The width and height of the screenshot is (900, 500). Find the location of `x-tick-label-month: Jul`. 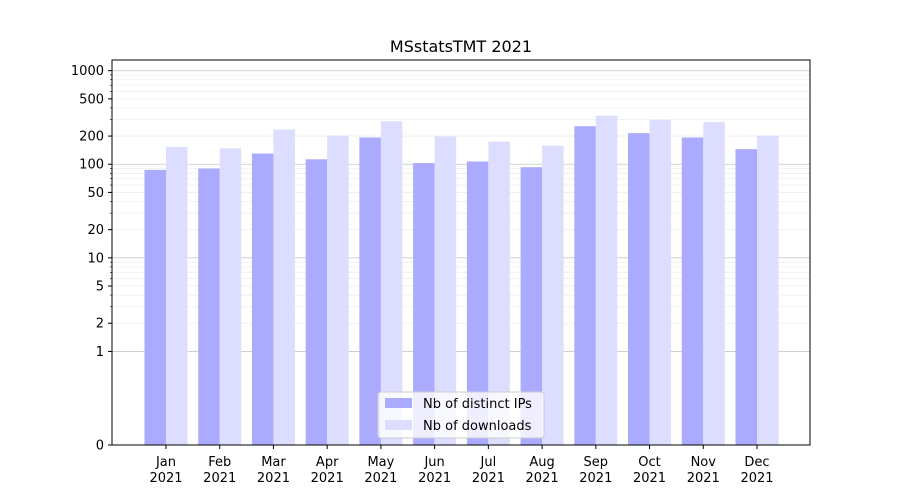

x-tick-label-month: Jul is located at coordinates (488, 462).